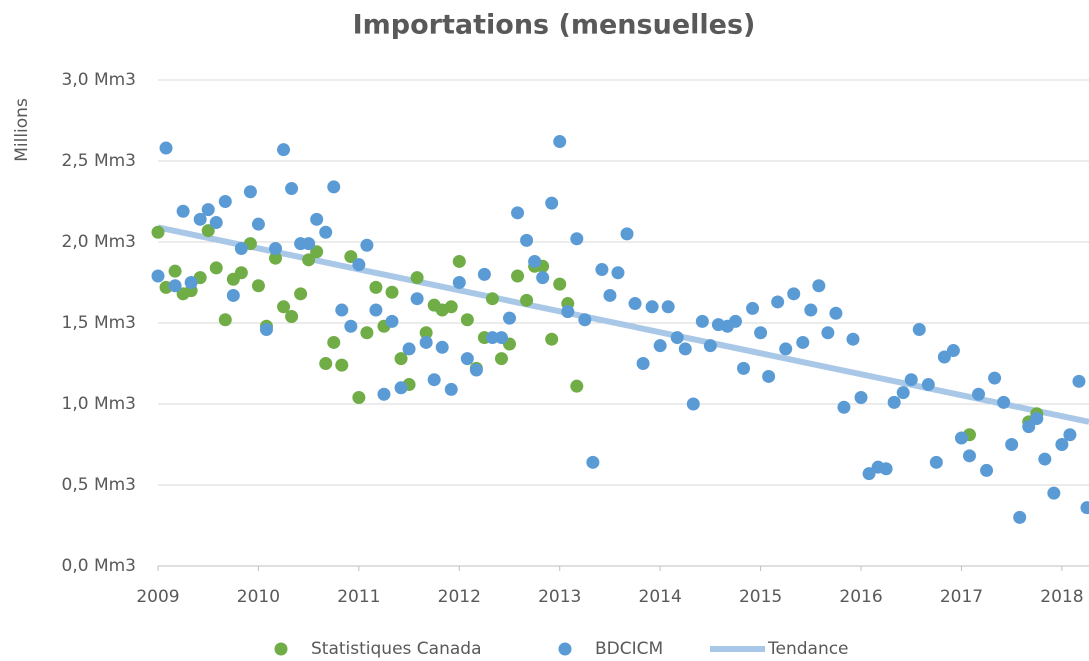  Describe the element at coordinates (660, 597) in the screenshot. I see `x-tick-label: 2014` at that location.